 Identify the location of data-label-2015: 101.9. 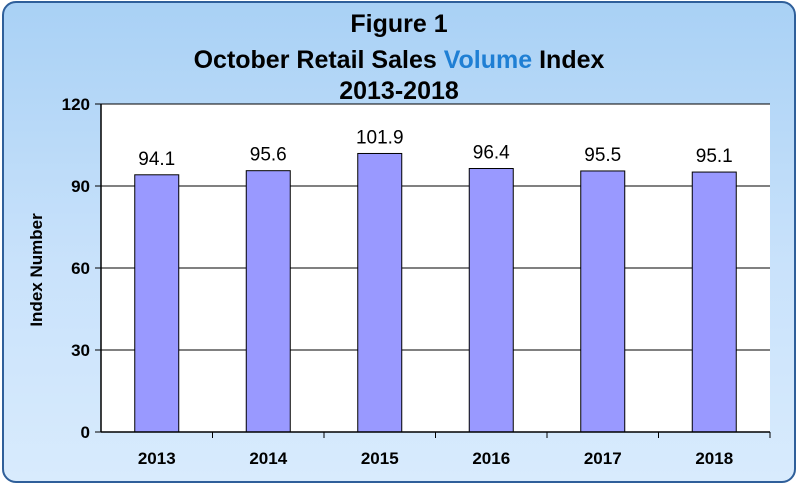
(380, 137).